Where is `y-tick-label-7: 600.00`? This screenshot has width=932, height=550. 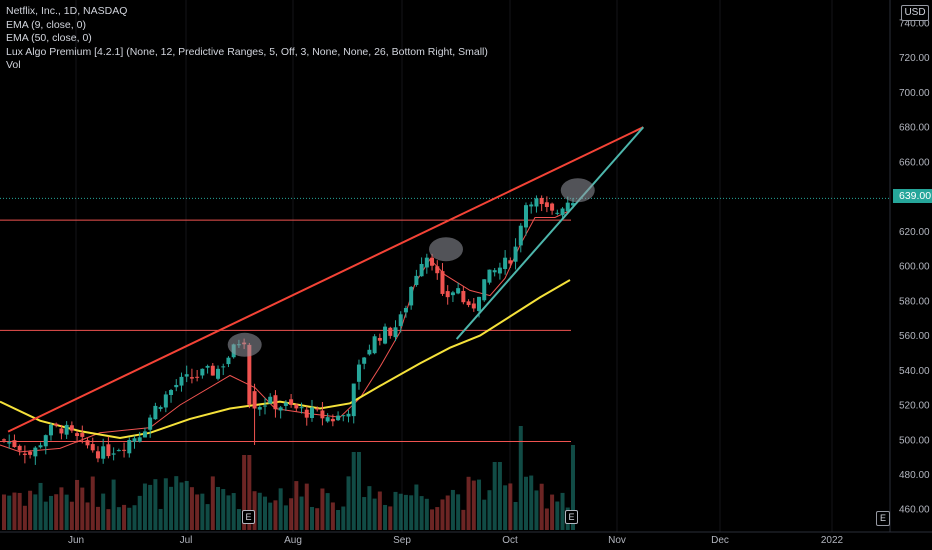 y-tick-label-7: 600.00 is located at coordinates (914, 267).